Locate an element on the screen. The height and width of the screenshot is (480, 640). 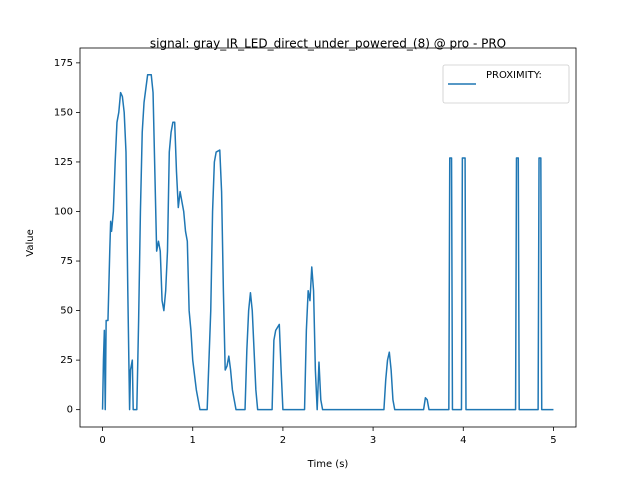
x-tick-label: 4 is located at coordinates (463, 440).